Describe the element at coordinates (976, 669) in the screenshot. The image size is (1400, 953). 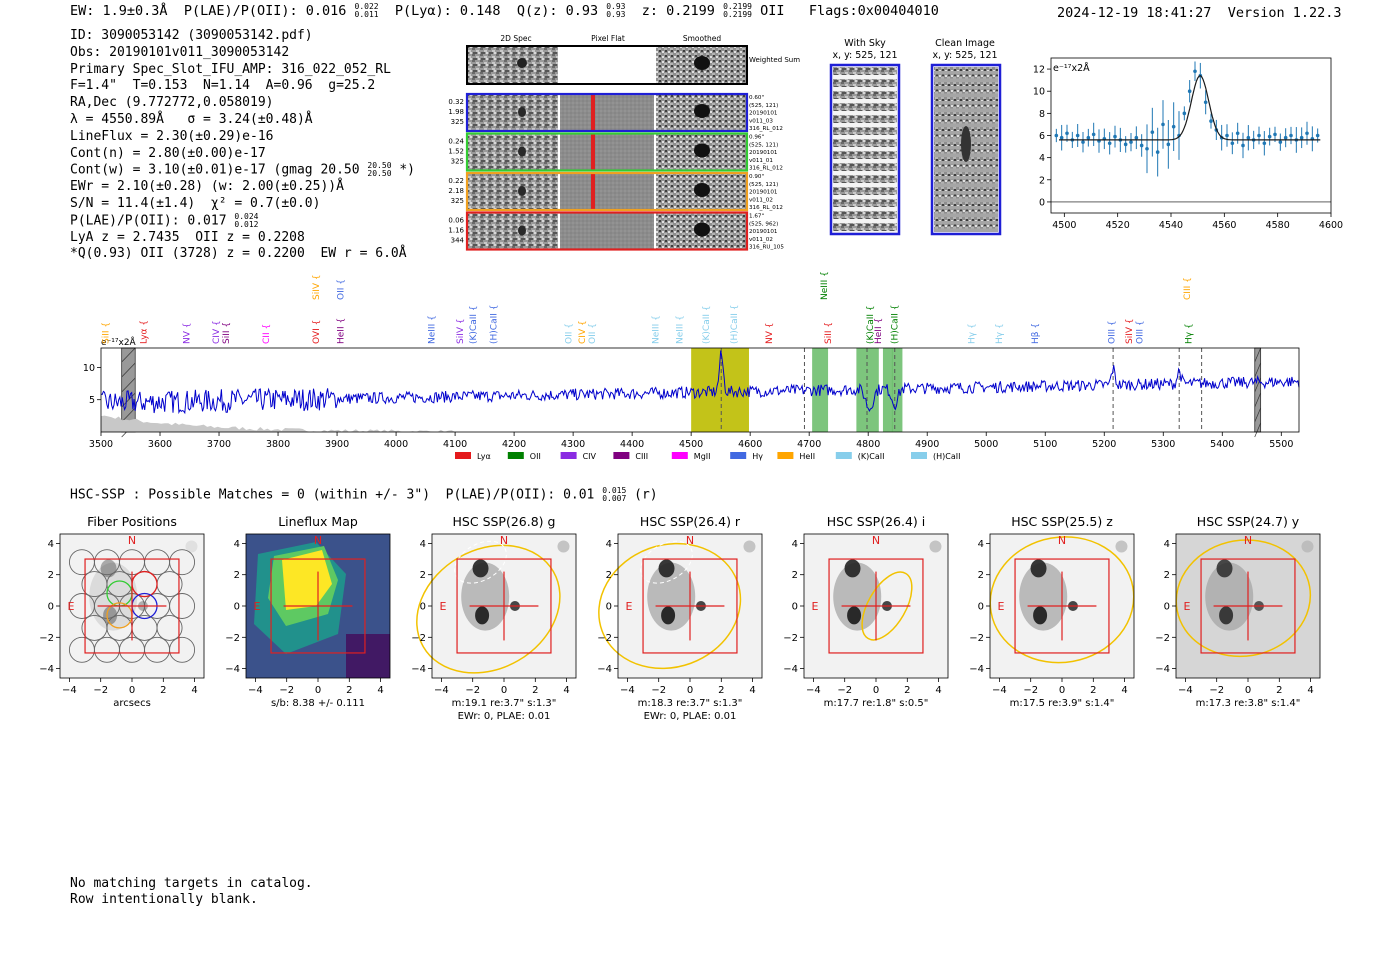
I see `panel-y-tick-label: −4` at that location.